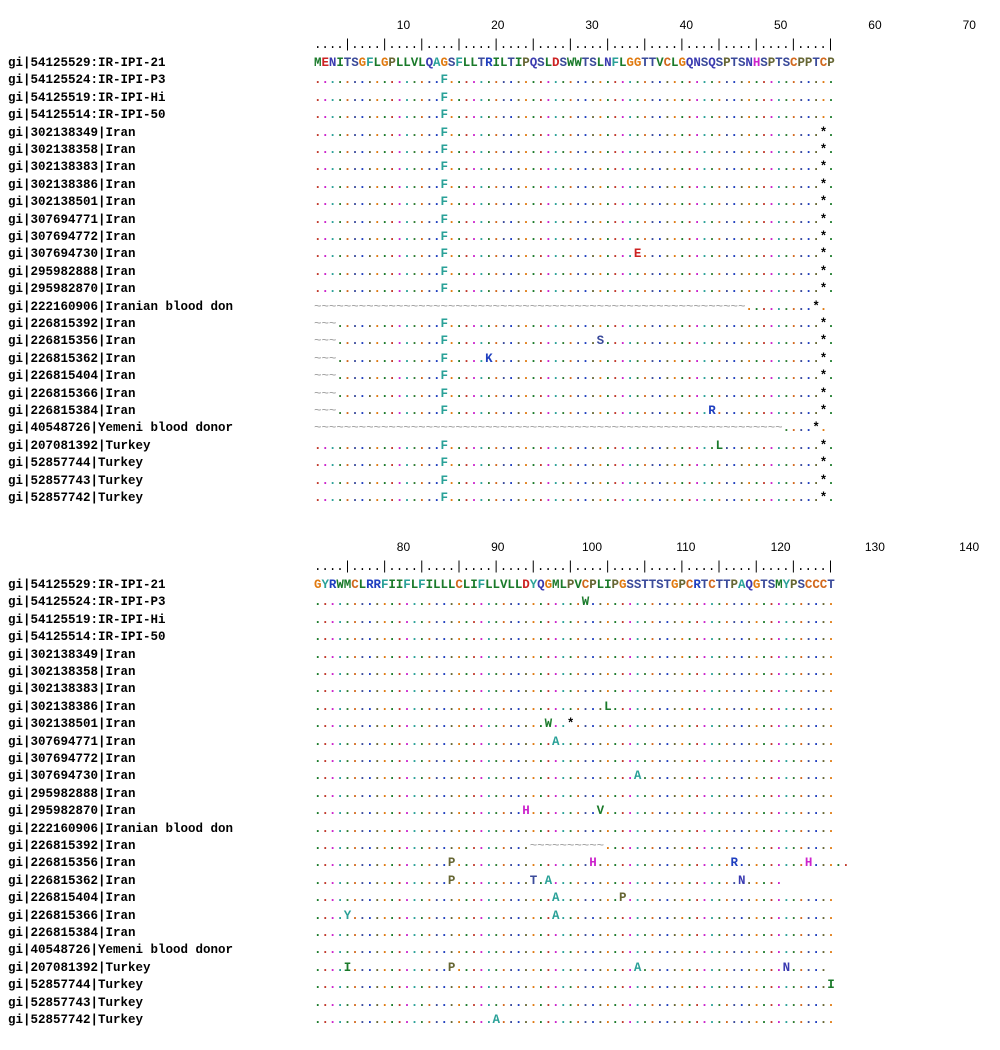 The height and width of the screenshot is (1050, 1000). Describe the element at coordinates (72, 324) in the screenshot. I see `sequence-label: gi|226815392|Iran` at that location.